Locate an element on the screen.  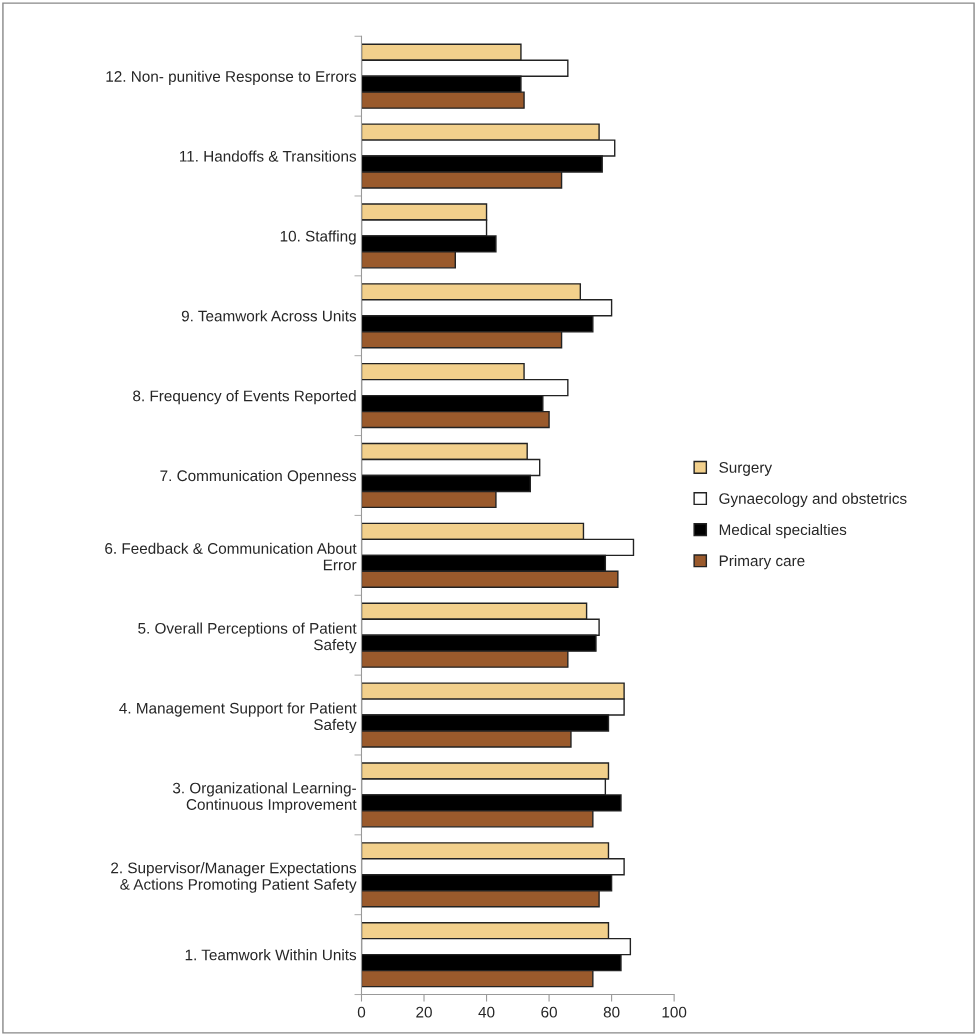
y-tick-label: 3. Organizational Learning- Continuous Improvement is located at coordinates (264, 797).